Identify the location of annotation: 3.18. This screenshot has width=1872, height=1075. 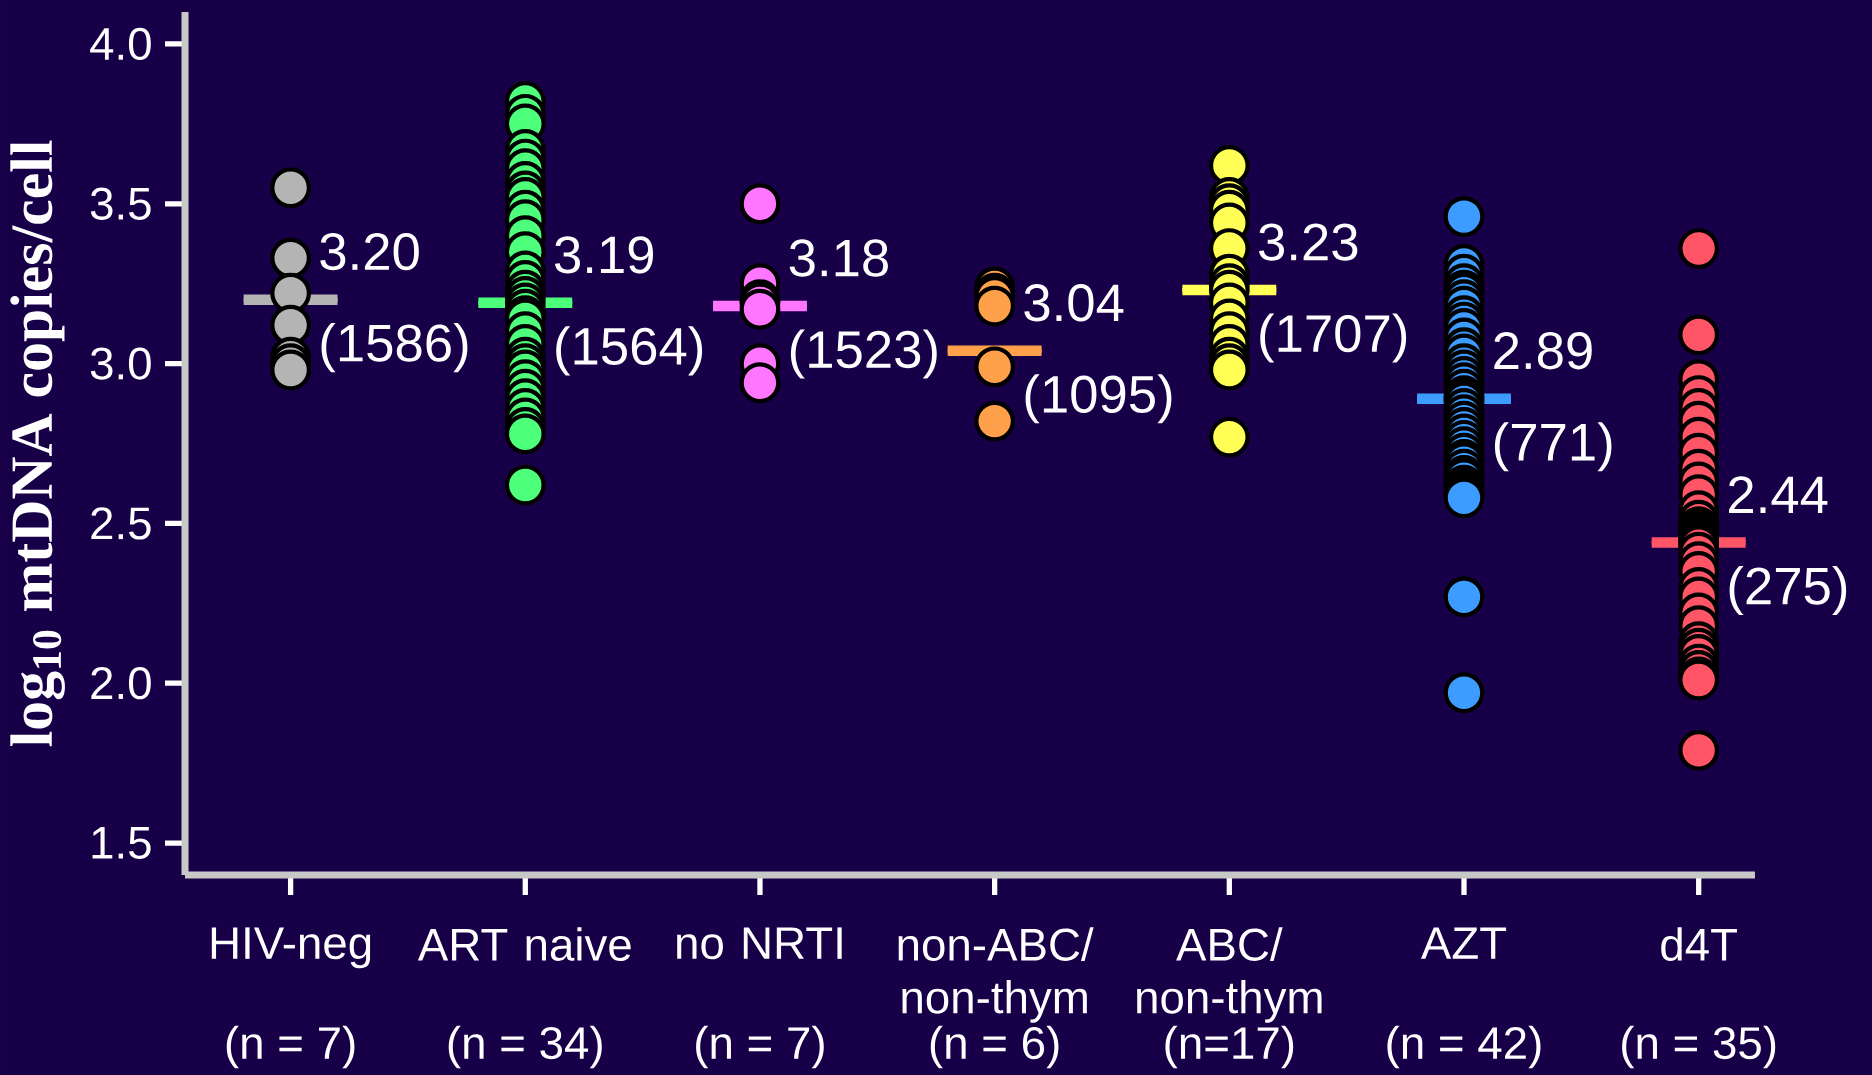
(838, 258).